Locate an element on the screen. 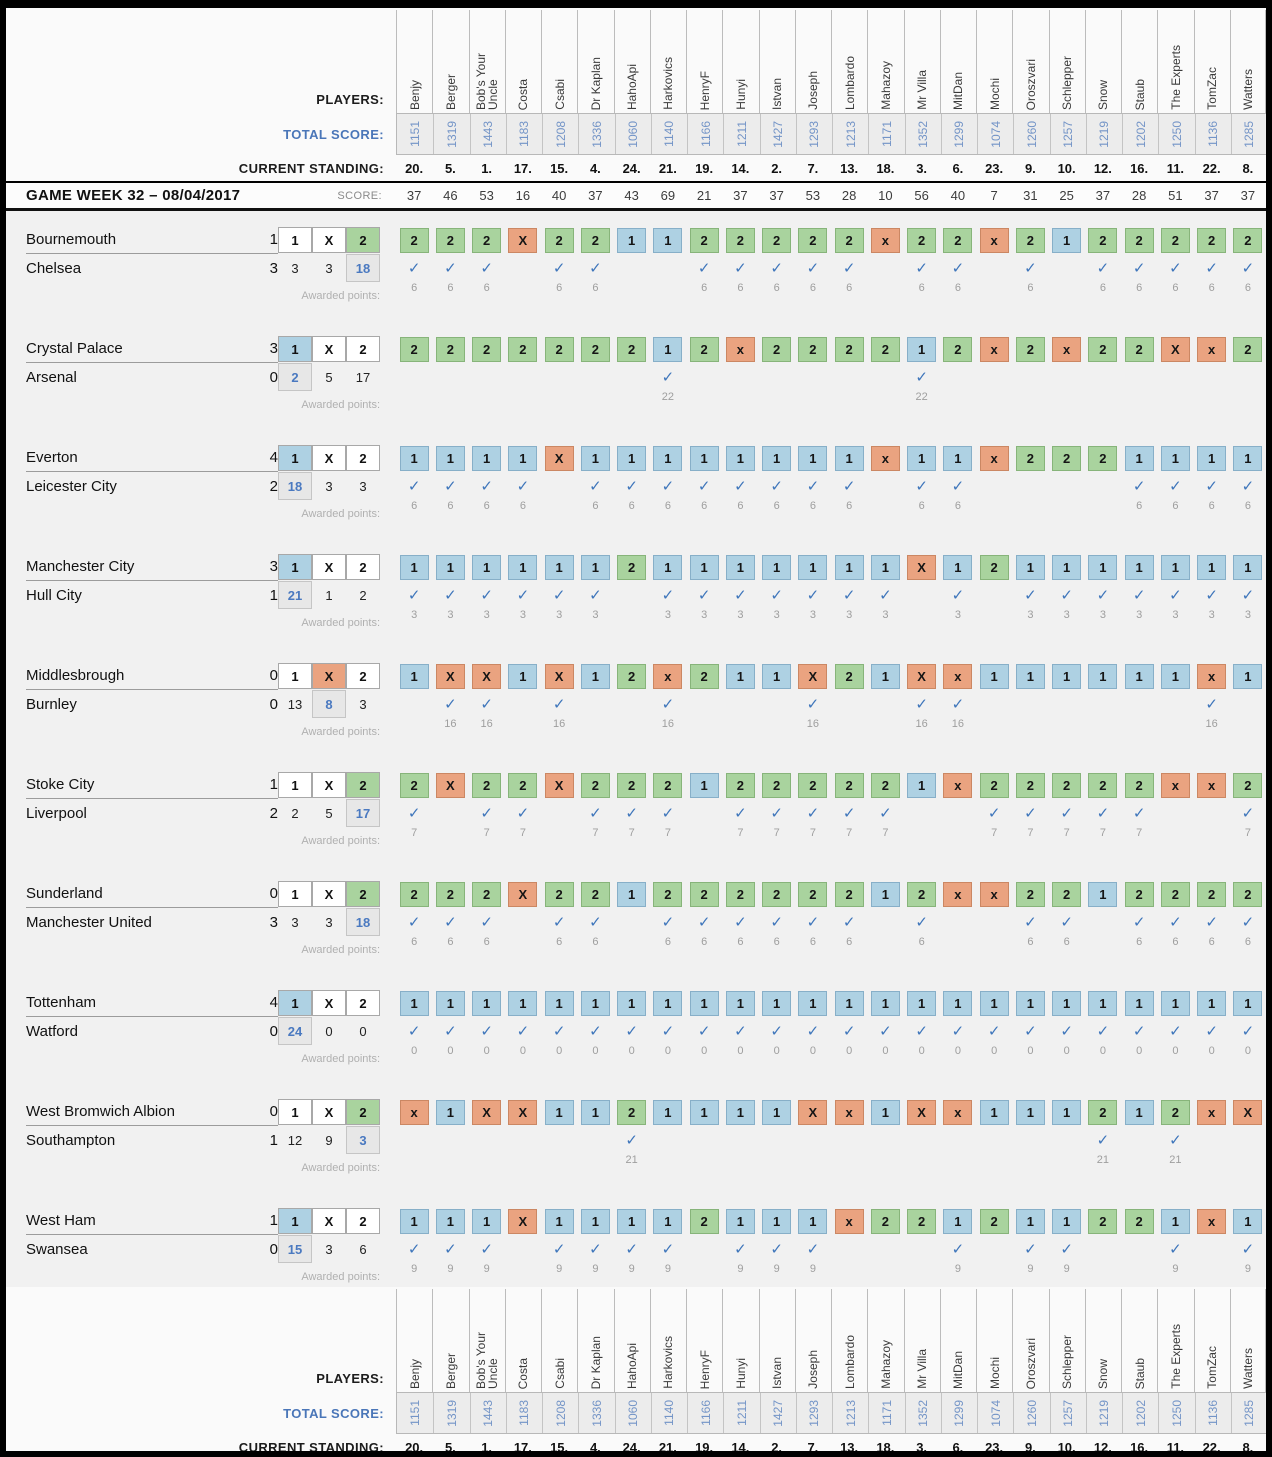 This screenshot has width=1272, height=1457. total-score-label-cell: TOTAL SCORE: is located at coordinates (201, 134).